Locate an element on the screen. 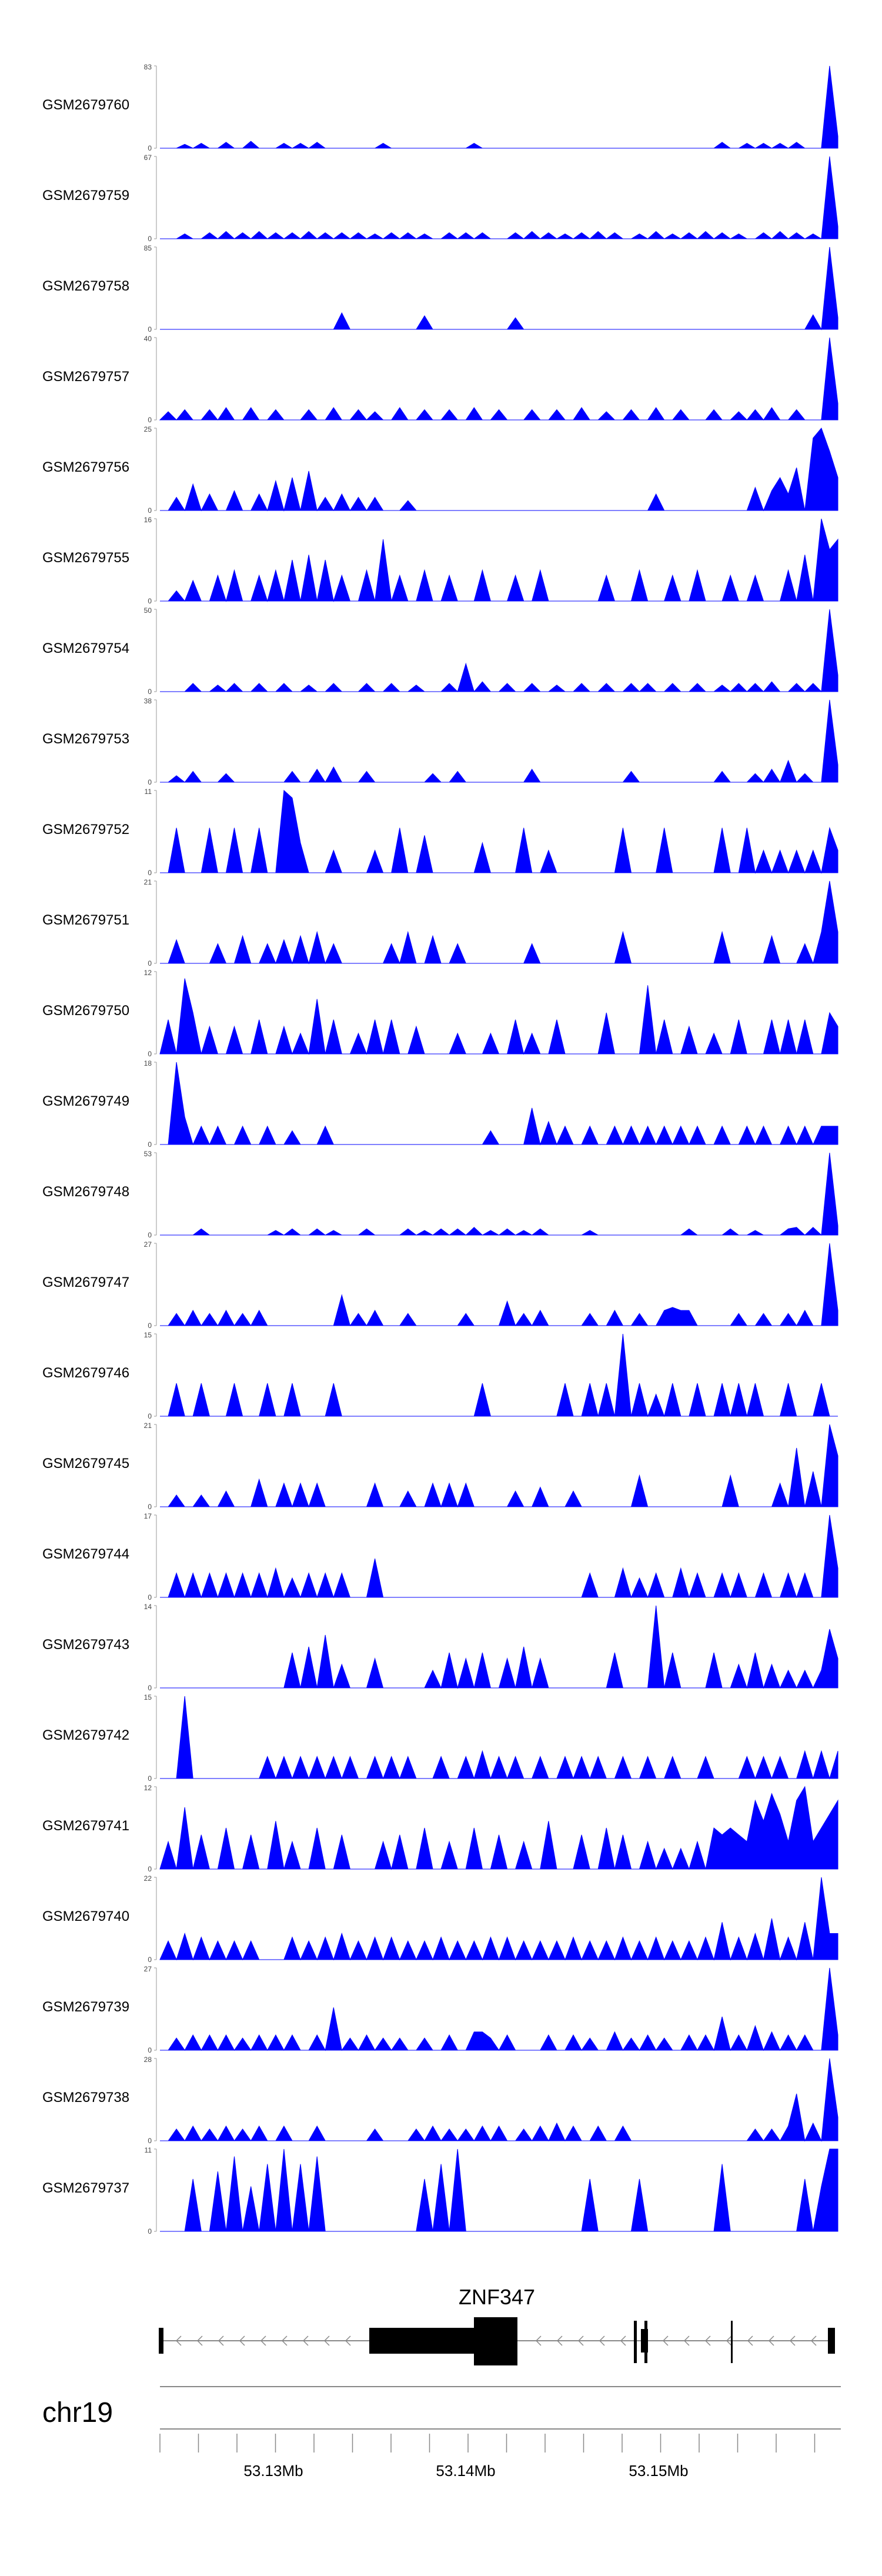 The height and width of the screenshot is (2576, 882). track-ymax-label: 27 is located at coordinates (148, 1969).